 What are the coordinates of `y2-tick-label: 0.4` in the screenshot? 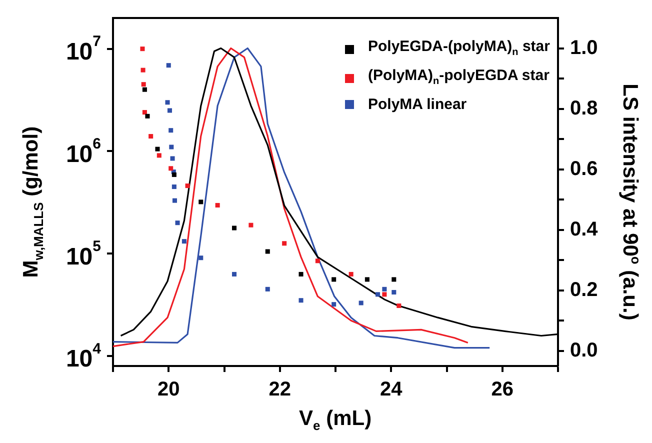 It's located at (584, 229).